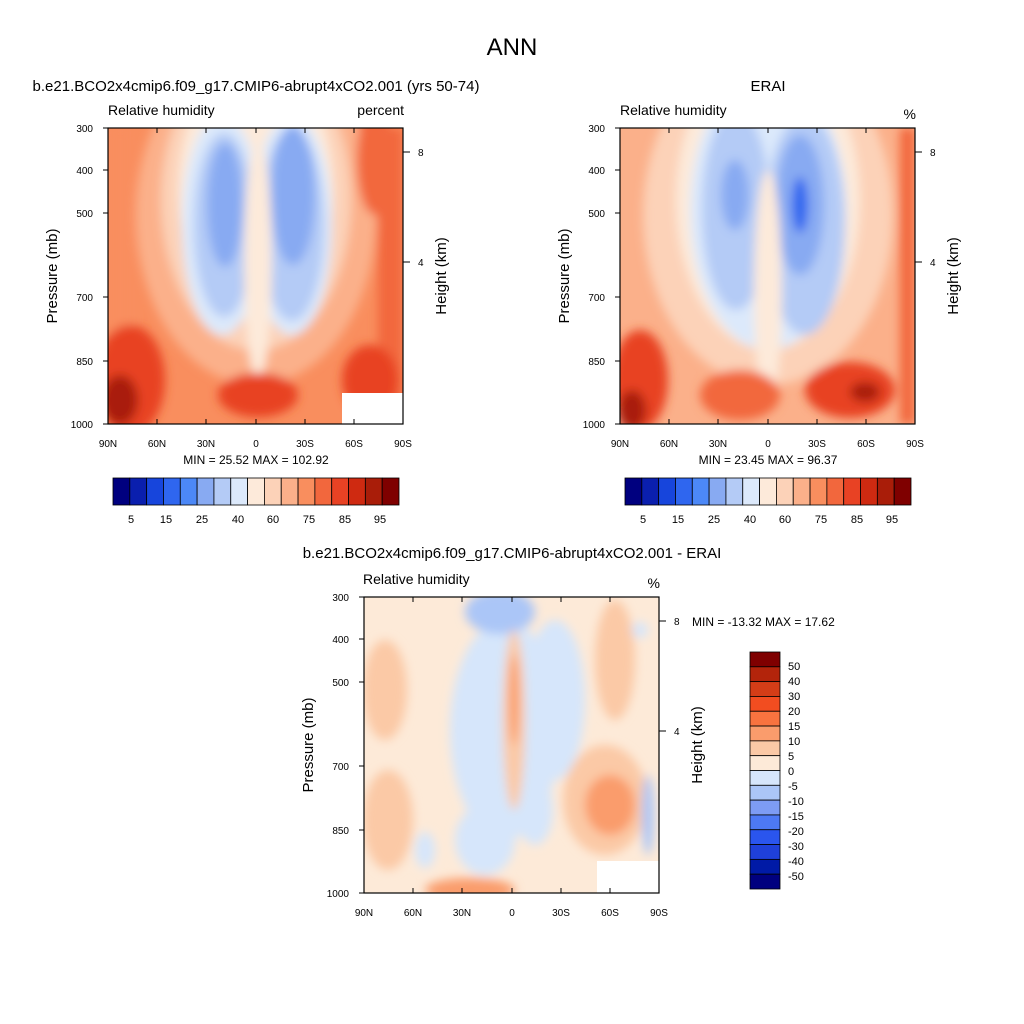 The width and height of the screenshot is (1024, 1024). I want to click on colorbar-label: -30, so click(796, 847).